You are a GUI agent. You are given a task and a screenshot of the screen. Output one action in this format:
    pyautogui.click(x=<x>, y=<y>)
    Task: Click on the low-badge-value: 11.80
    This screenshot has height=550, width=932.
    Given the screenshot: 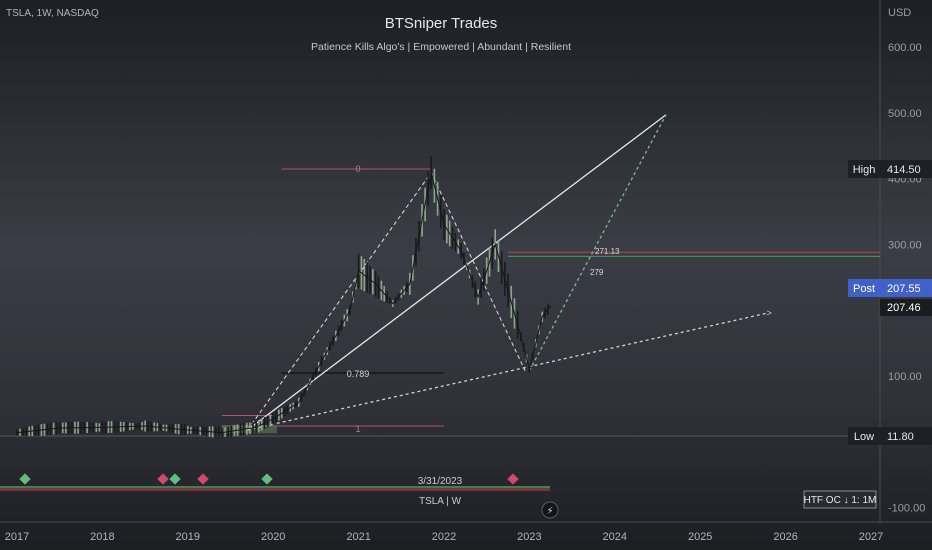 What is the action you would take?
    pyautogui.click(x=900, y=437)
    